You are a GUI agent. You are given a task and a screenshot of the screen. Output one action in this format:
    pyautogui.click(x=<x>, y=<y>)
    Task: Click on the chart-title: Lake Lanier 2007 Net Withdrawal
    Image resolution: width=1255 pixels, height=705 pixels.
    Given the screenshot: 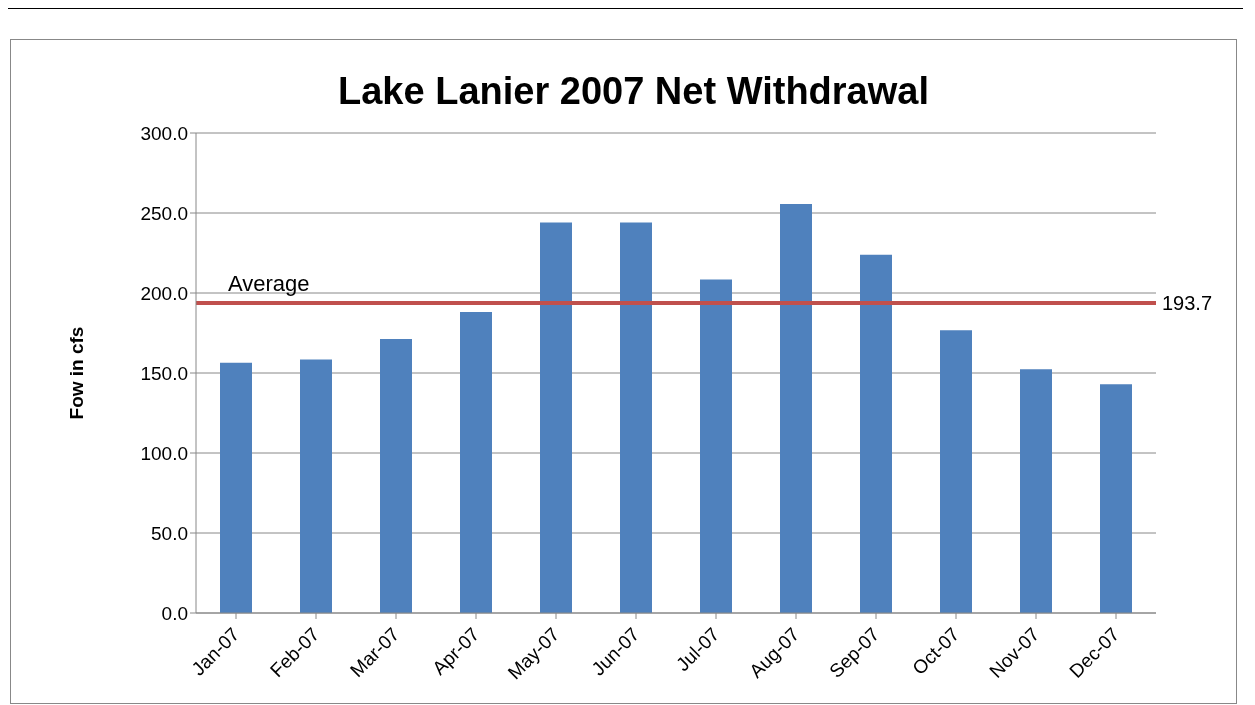 What is the action you would take?
    pyautogui.click(x=633, y=91)
    